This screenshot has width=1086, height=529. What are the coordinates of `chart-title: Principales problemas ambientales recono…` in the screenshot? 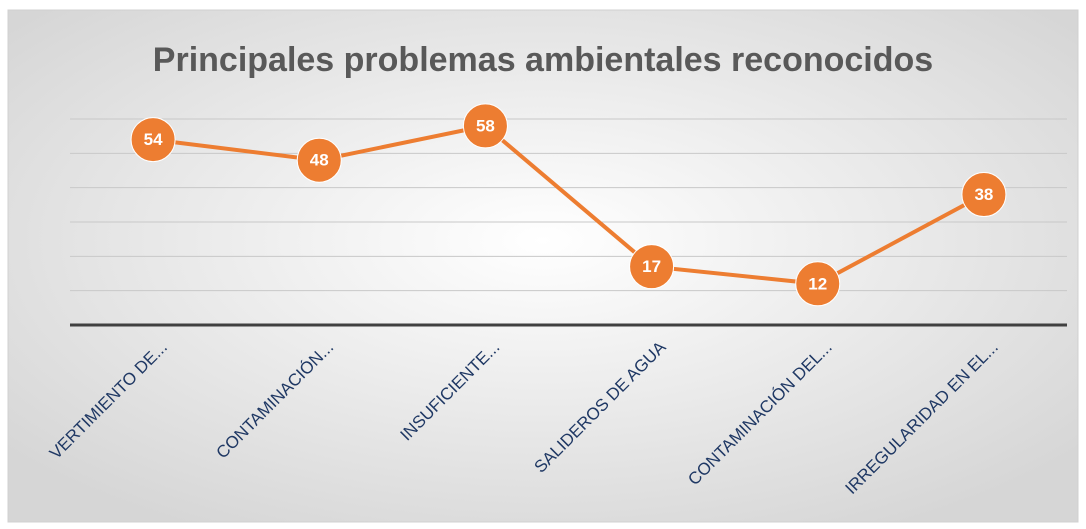 It's located at (543, 60).